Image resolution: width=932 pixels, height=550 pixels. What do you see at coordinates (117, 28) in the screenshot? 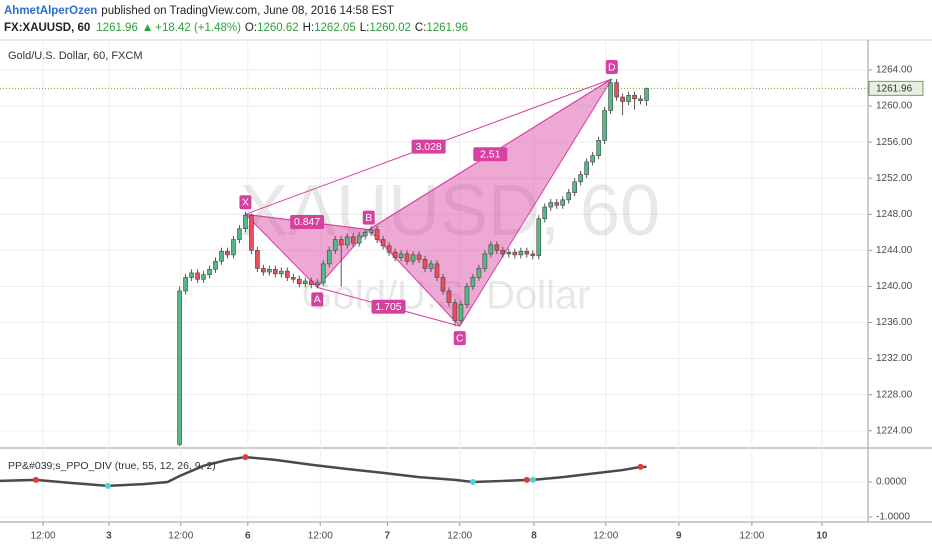
I see `price: 1261.96` at bounding box center [117, 28].